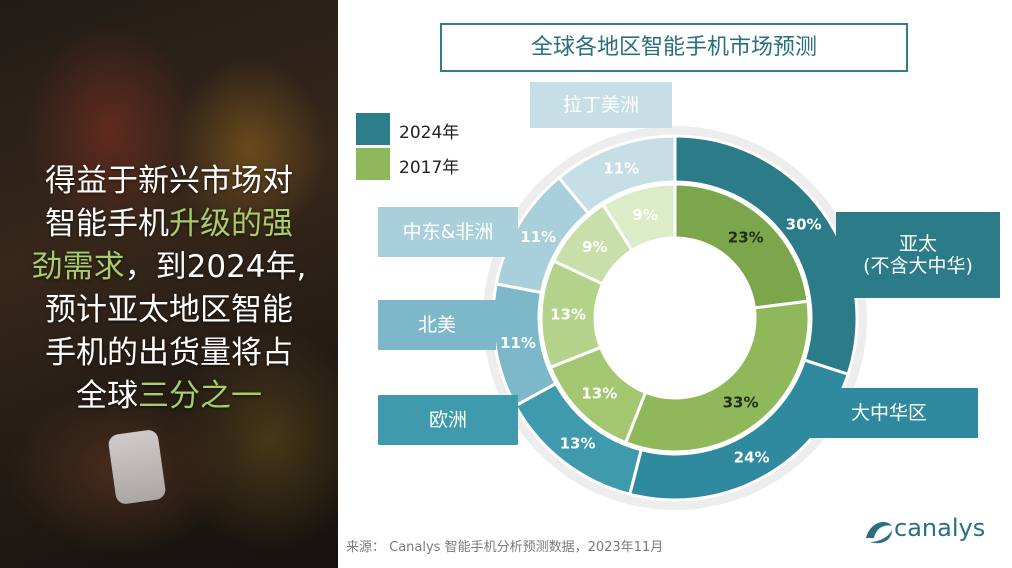  Describe the element at coordinates (918, 266) in the screenshot. I see `region-sublabel-apac: (不含大中华)` at that location.